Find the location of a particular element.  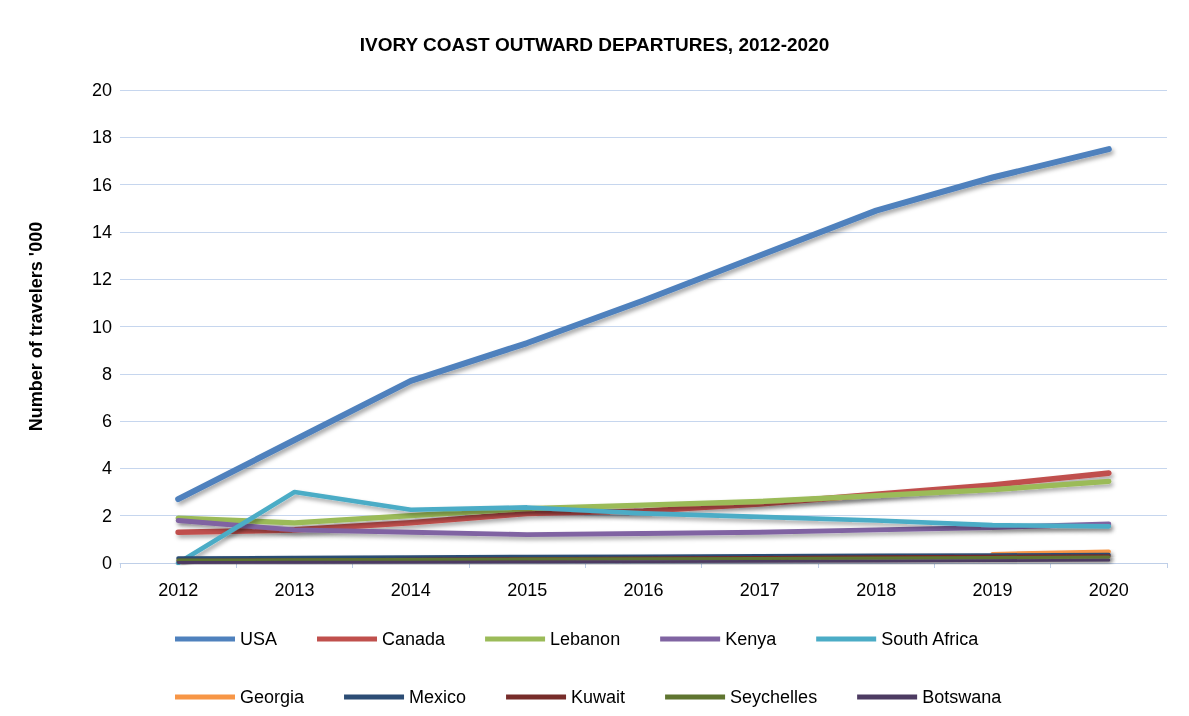

x-tick-label: 2016 is located at coordinates (643, 590).